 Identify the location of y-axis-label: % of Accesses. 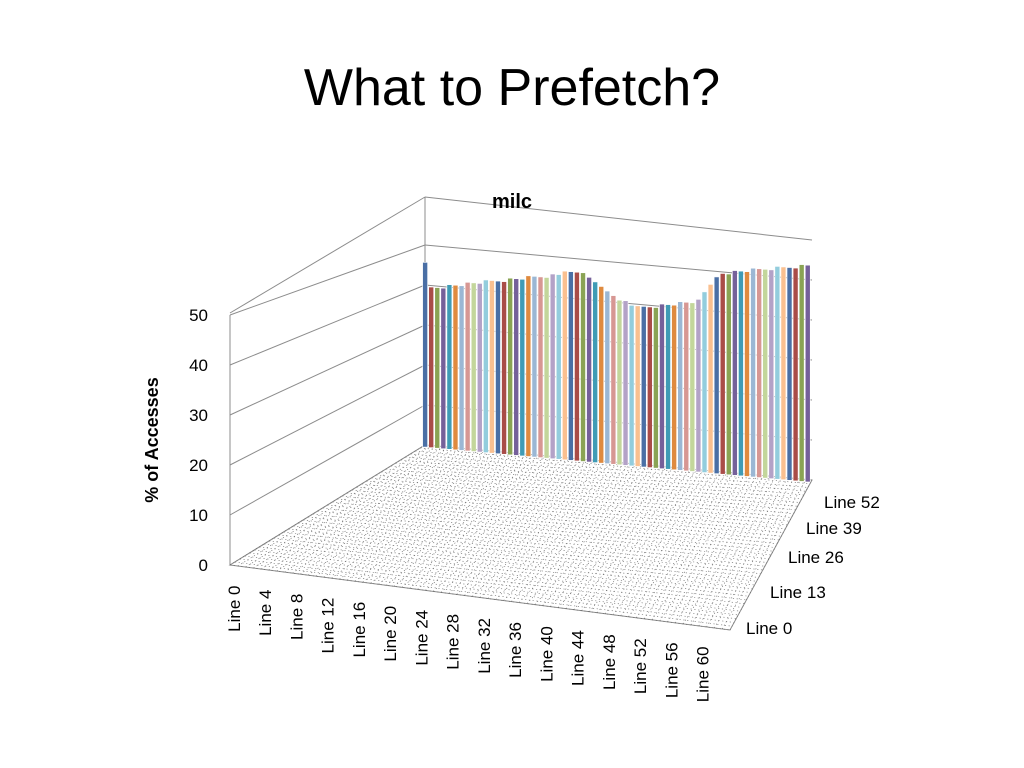
(152, 439).